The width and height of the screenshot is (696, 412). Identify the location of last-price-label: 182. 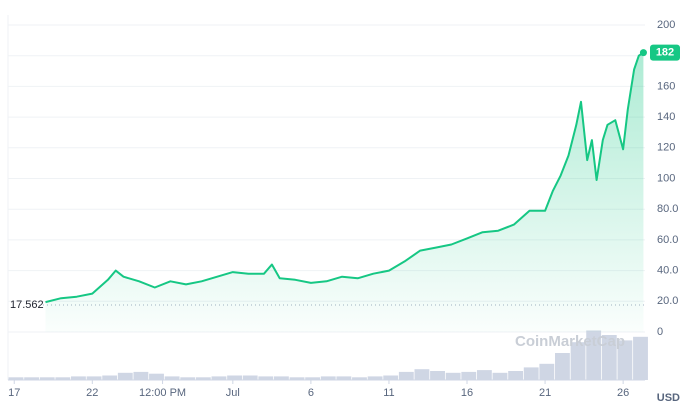
(665, 53).